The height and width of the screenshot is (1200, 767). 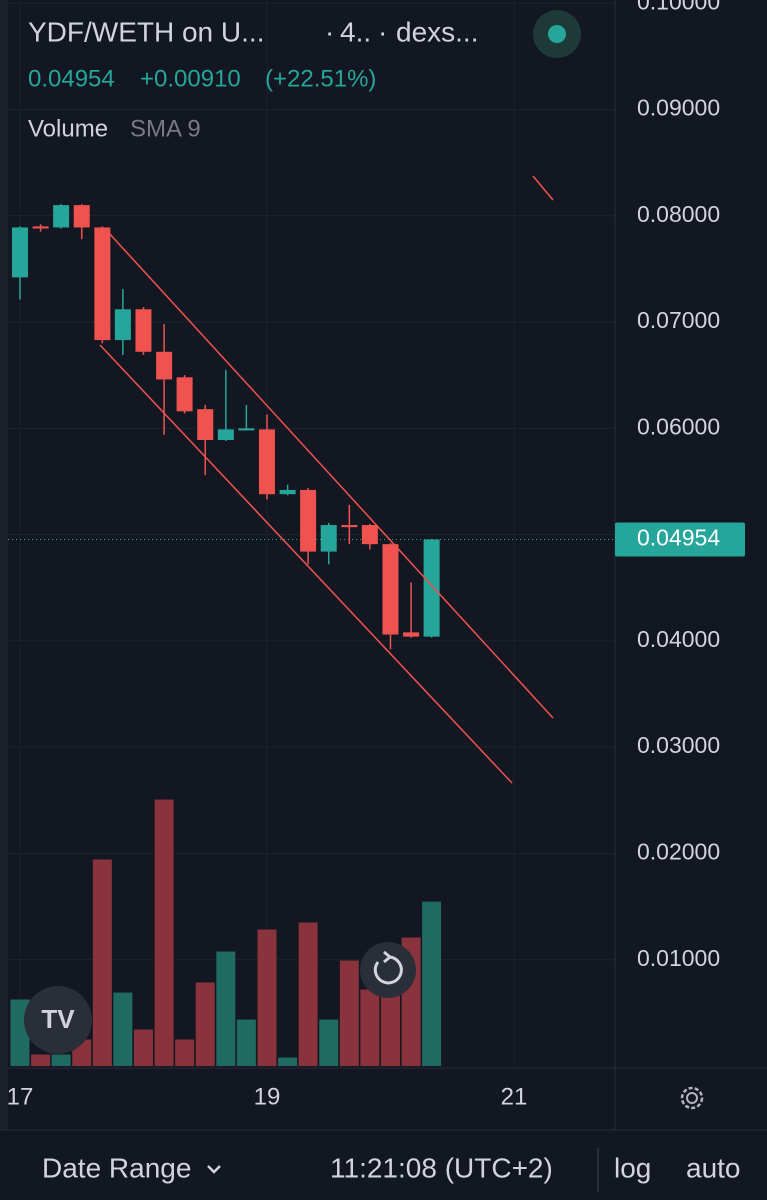 I want to click on last-price-label: 0.04954, so click(x=678, y=538).